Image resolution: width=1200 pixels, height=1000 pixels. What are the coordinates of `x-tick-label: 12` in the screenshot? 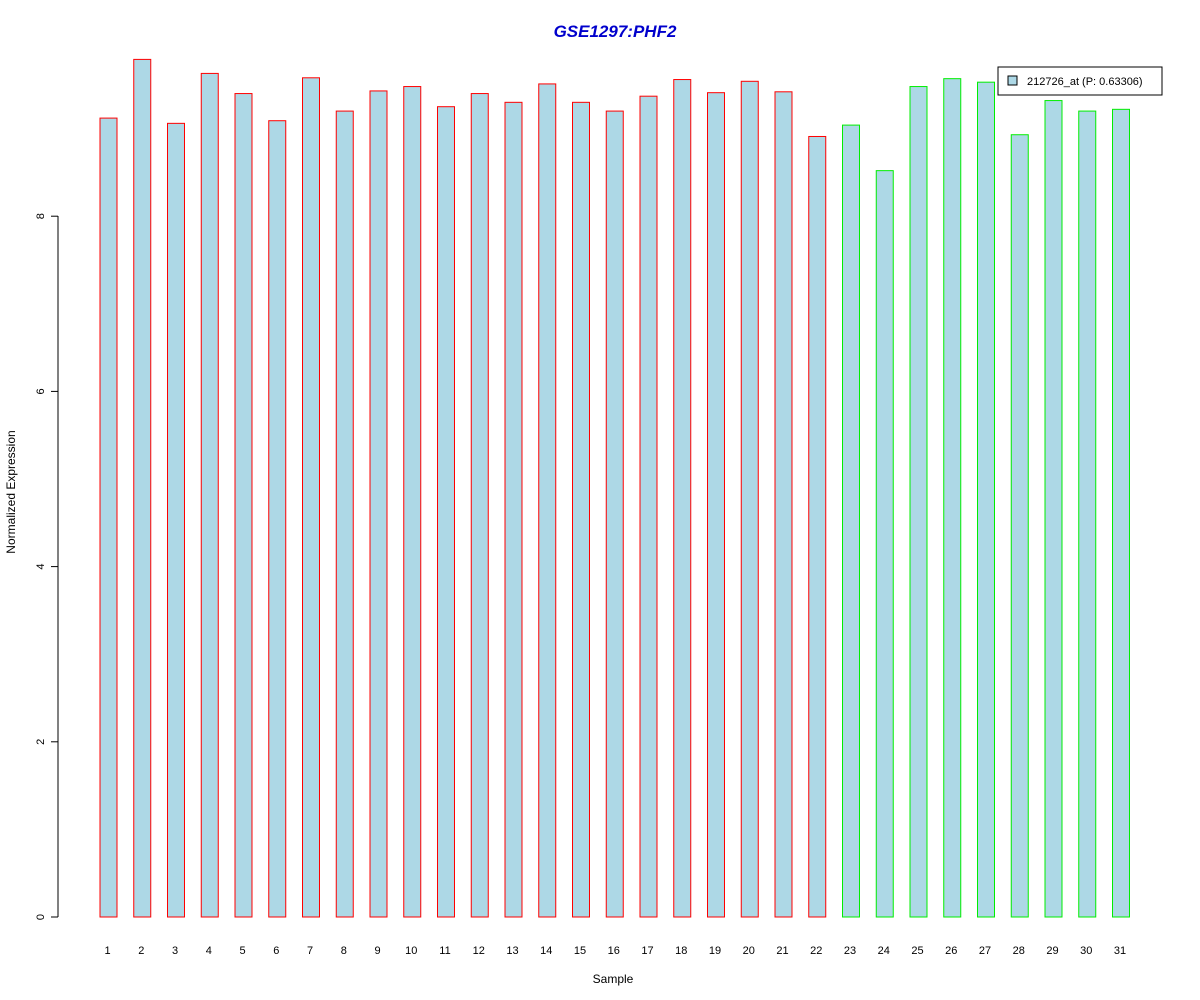 It's located at (479, 951).